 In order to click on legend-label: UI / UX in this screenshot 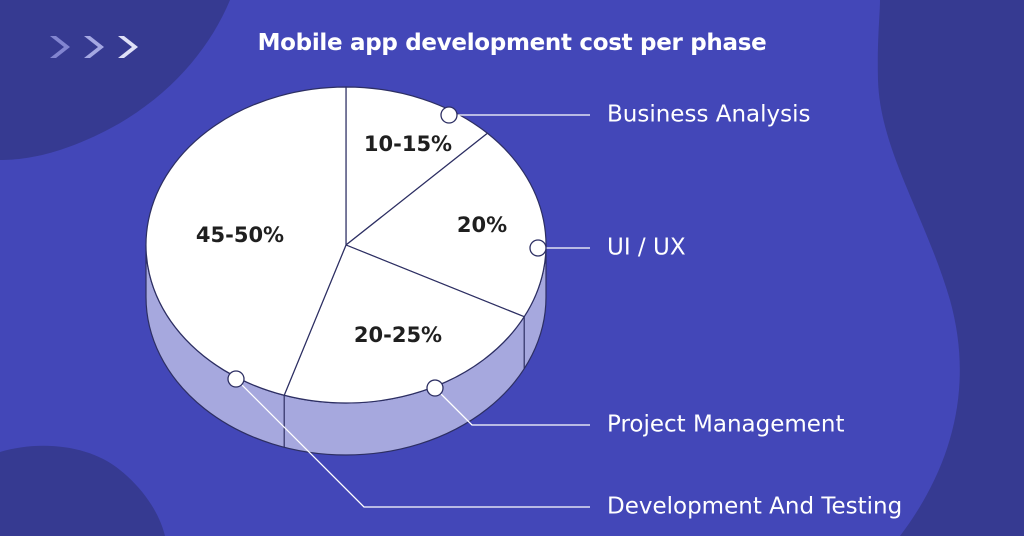, I will do `click(646, 248)`.